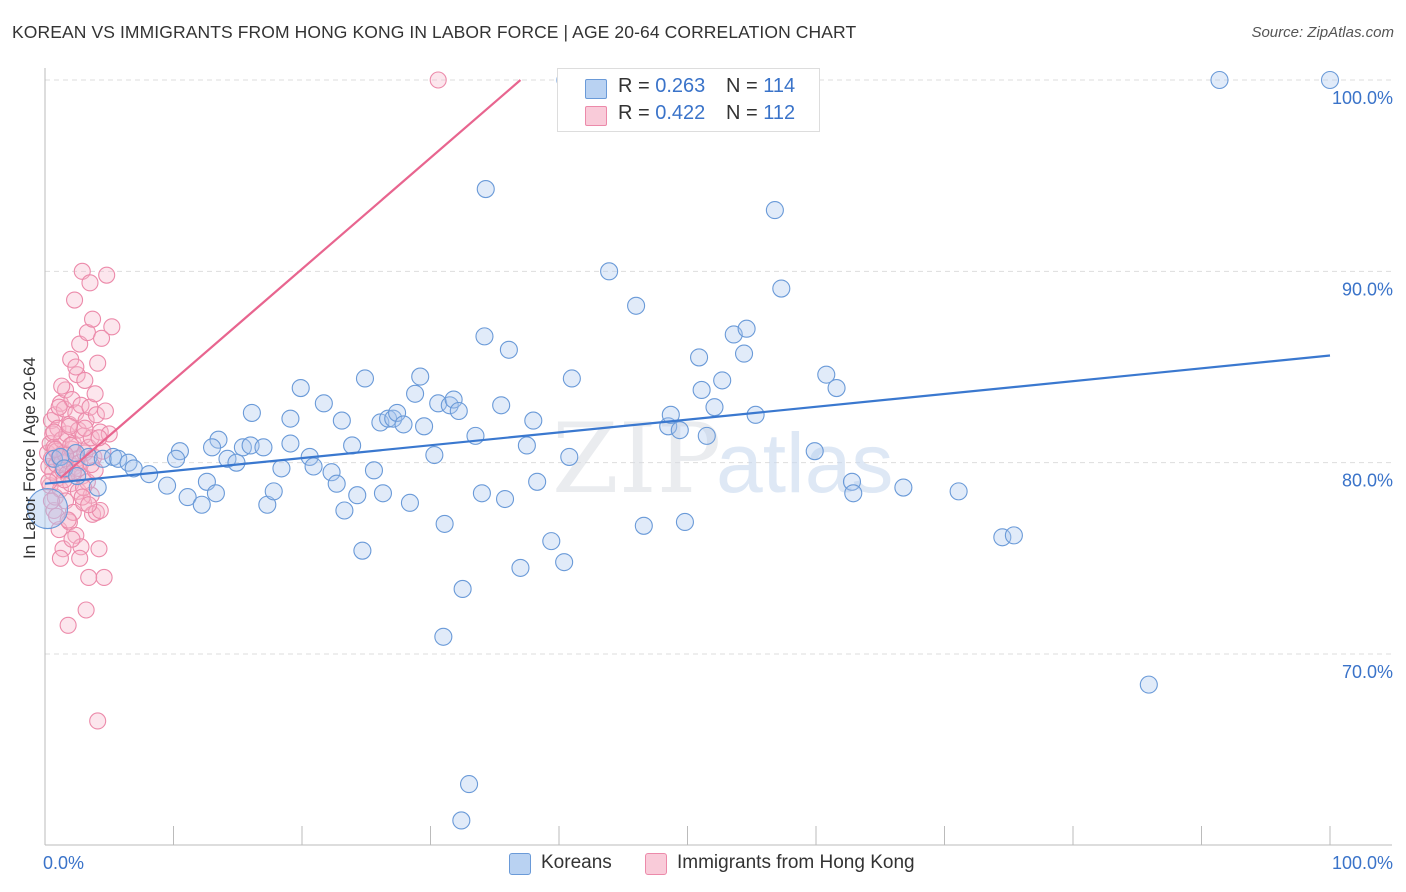 The image size is (1406, 892). I want to click on y-tick-label: 80.0%, so click(1367, 481).